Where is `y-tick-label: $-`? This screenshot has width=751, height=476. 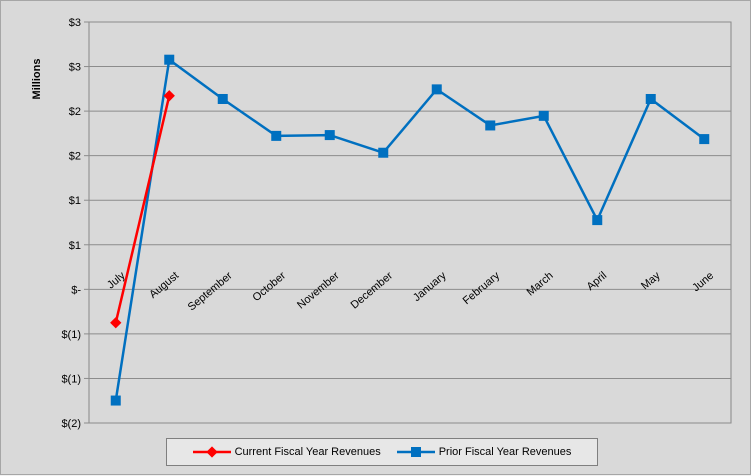 y-tick-label: $- is located at coordinates (76, 290).